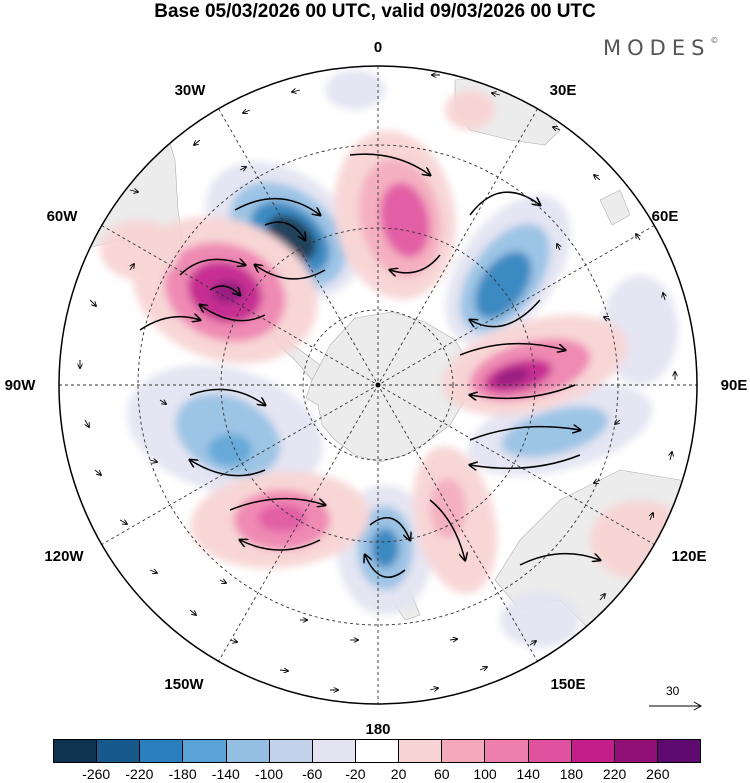 This screenshot has height=783, width=750. I want to click on colorbar-tick-label: 20, so click(398, 774).